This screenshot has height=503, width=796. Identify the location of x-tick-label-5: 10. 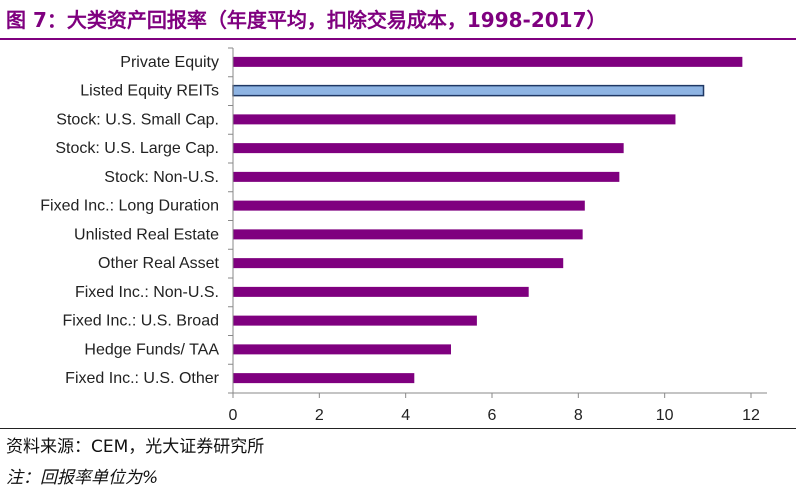
(665, 415).